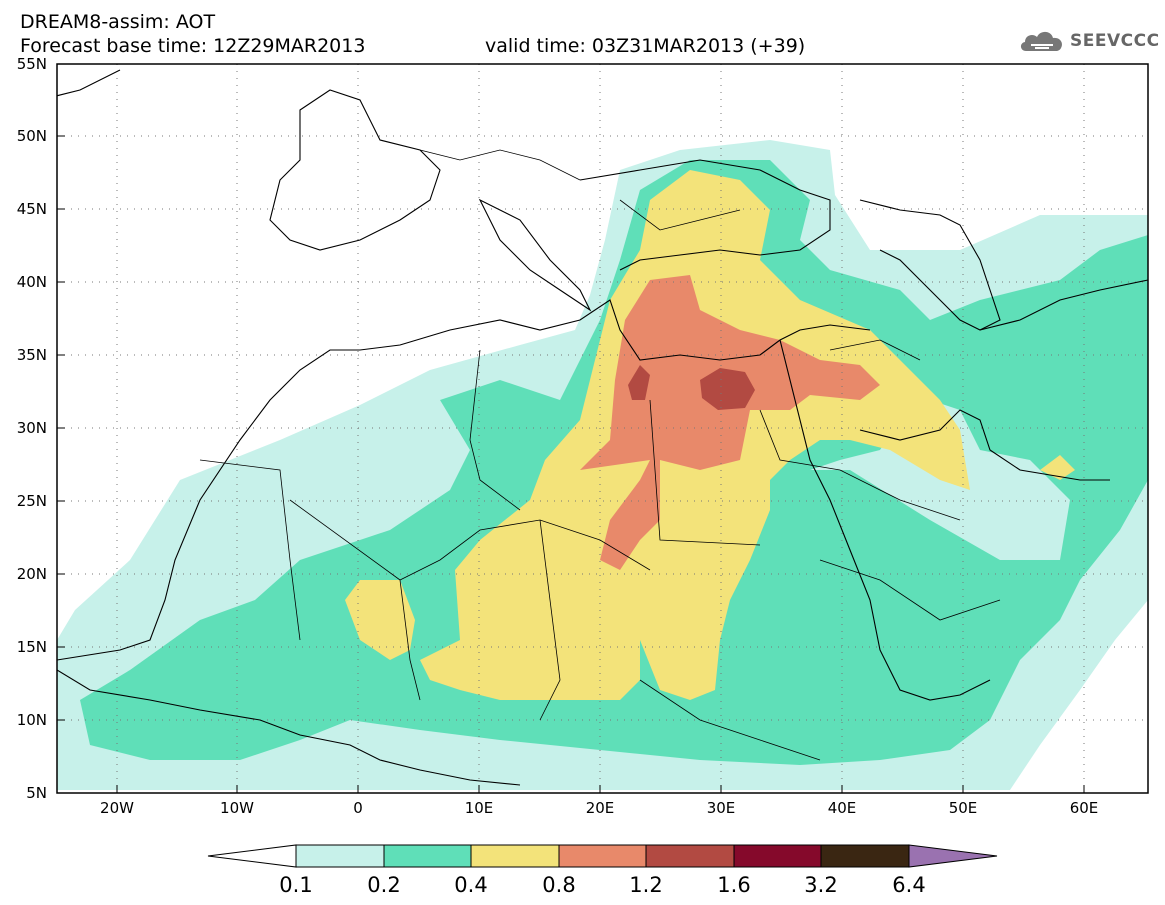  Describe the element at coordinates (963, 808) in the screenshot. I see `lon-label: 50E` at that location.